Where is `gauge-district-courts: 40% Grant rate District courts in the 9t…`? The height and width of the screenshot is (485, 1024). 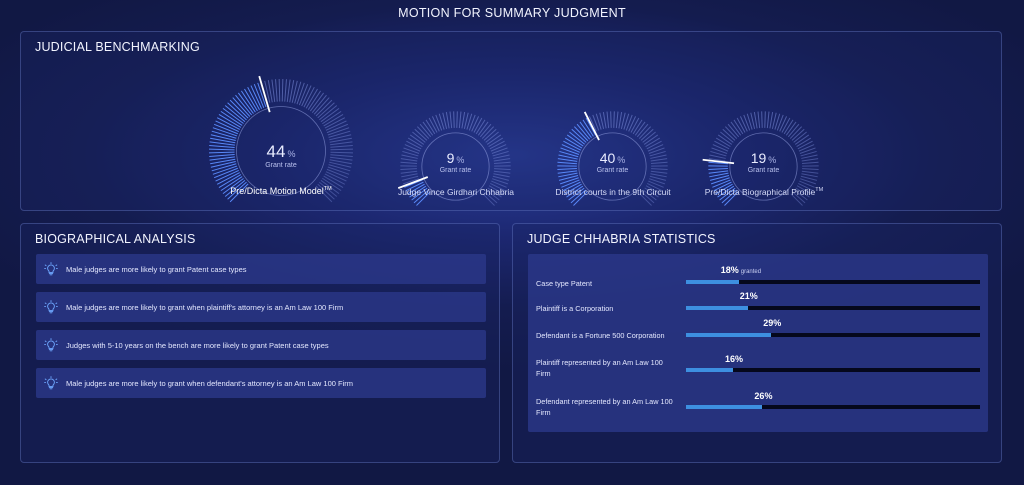
gauge-district-courts: 40% Grant rate District courts in the 9t… is located at coordinates (613, 166).